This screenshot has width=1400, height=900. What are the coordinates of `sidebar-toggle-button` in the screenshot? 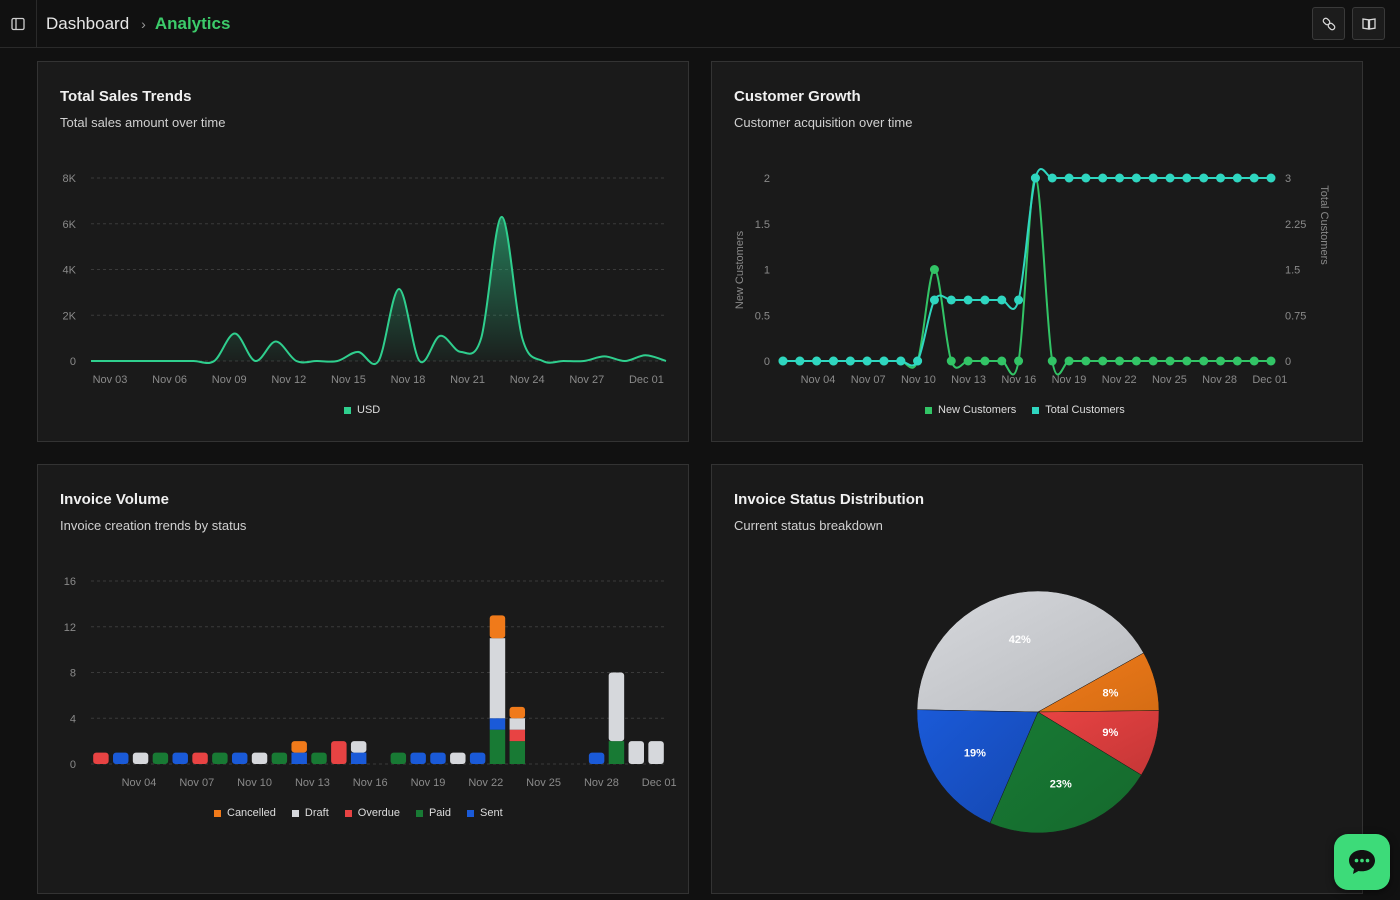 It's located at (18, 23).